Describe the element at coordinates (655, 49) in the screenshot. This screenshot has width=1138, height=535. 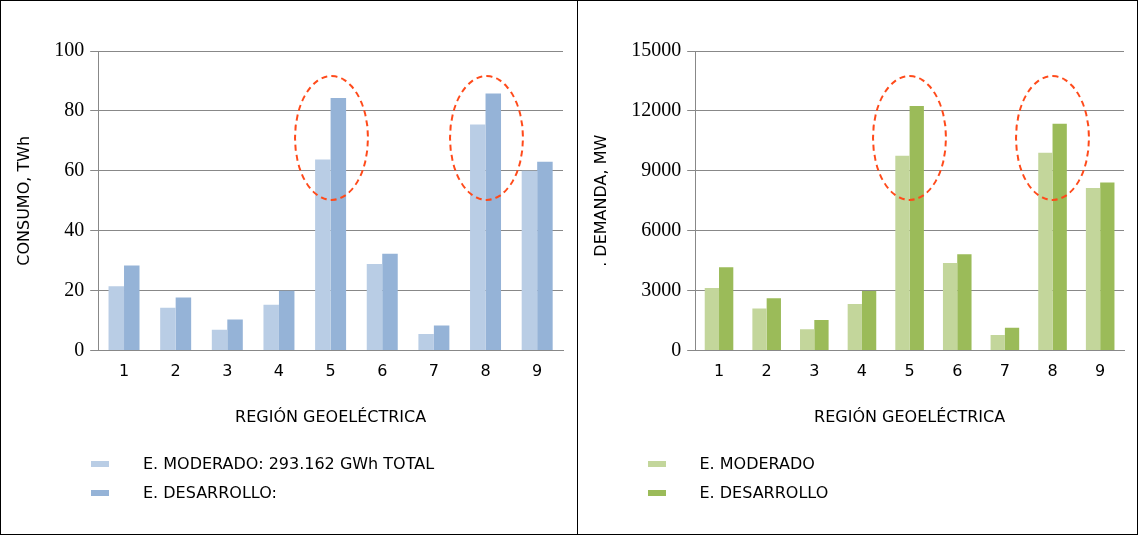
I see `y-tick-label: 15000` at that location.